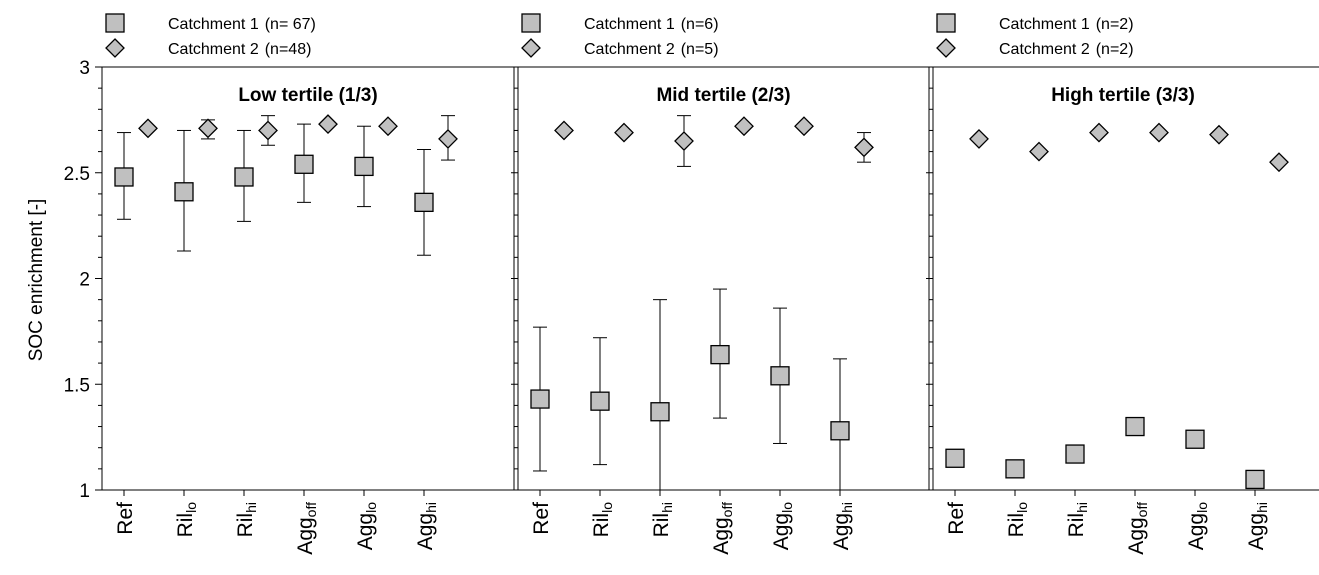  Describe the element at coordinates (84, 491) in the screenshot. I see `y-tick-label: 1` at that location.